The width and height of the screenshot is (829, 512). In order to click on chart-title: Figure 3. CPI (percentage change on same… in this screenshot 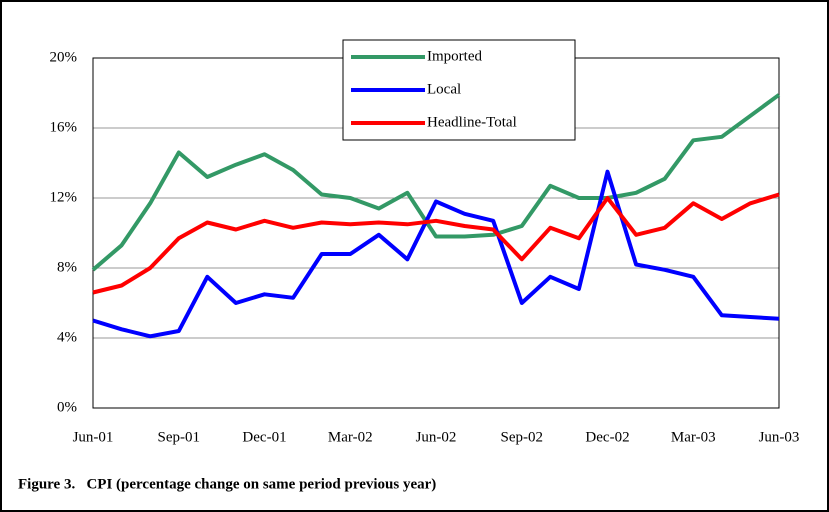, I will do `click(227, 484)`.